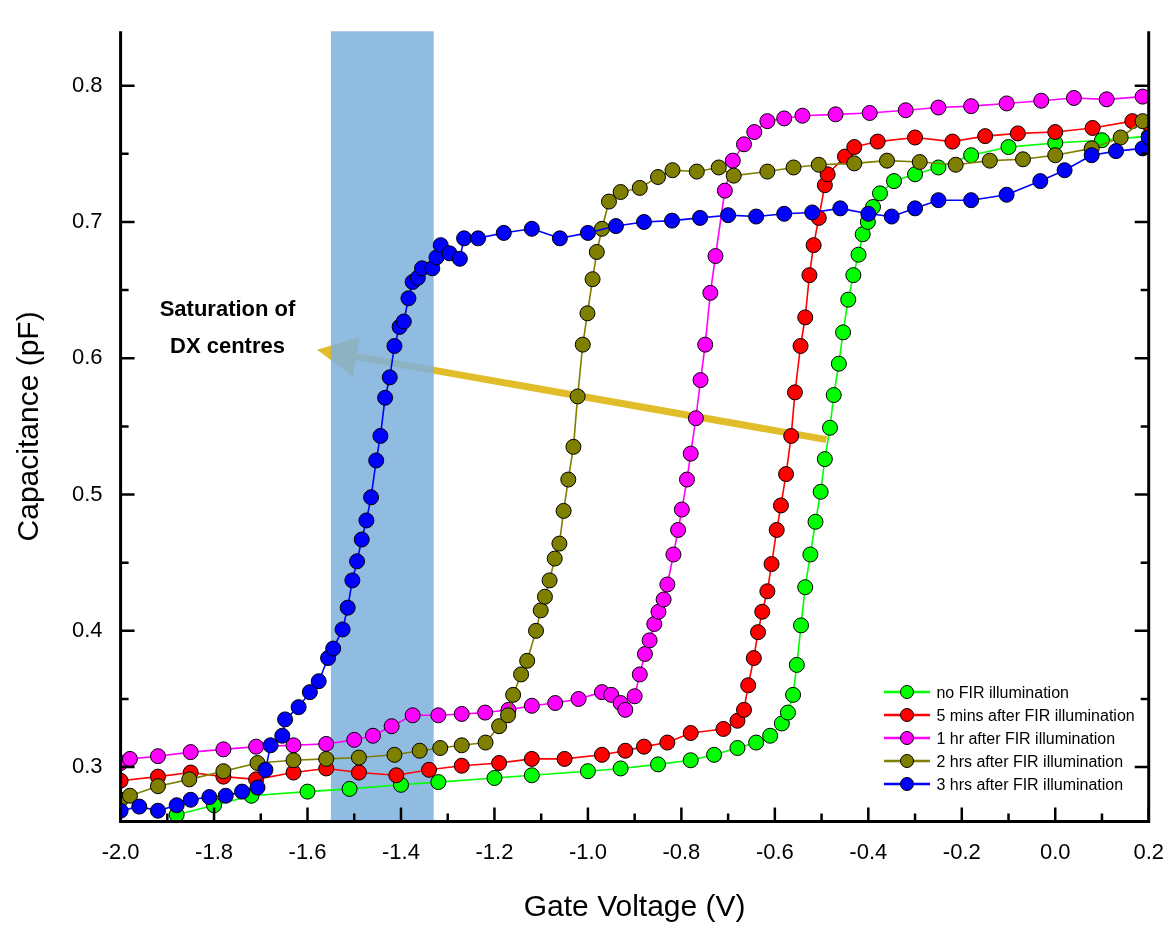  What do you see at coordinates (868, 851) in the screenshot?
I see `x-tick-label: -0.4` at bounding box center [868, 851].